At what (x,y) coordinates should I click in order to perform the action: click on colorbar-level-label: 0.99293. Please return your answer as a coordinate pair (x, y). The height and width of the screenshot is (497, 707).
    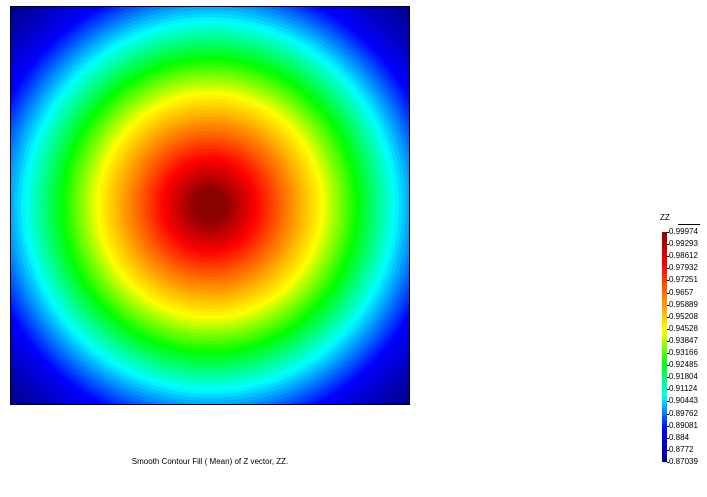
    Looking at the image, I should click on (682, 244).